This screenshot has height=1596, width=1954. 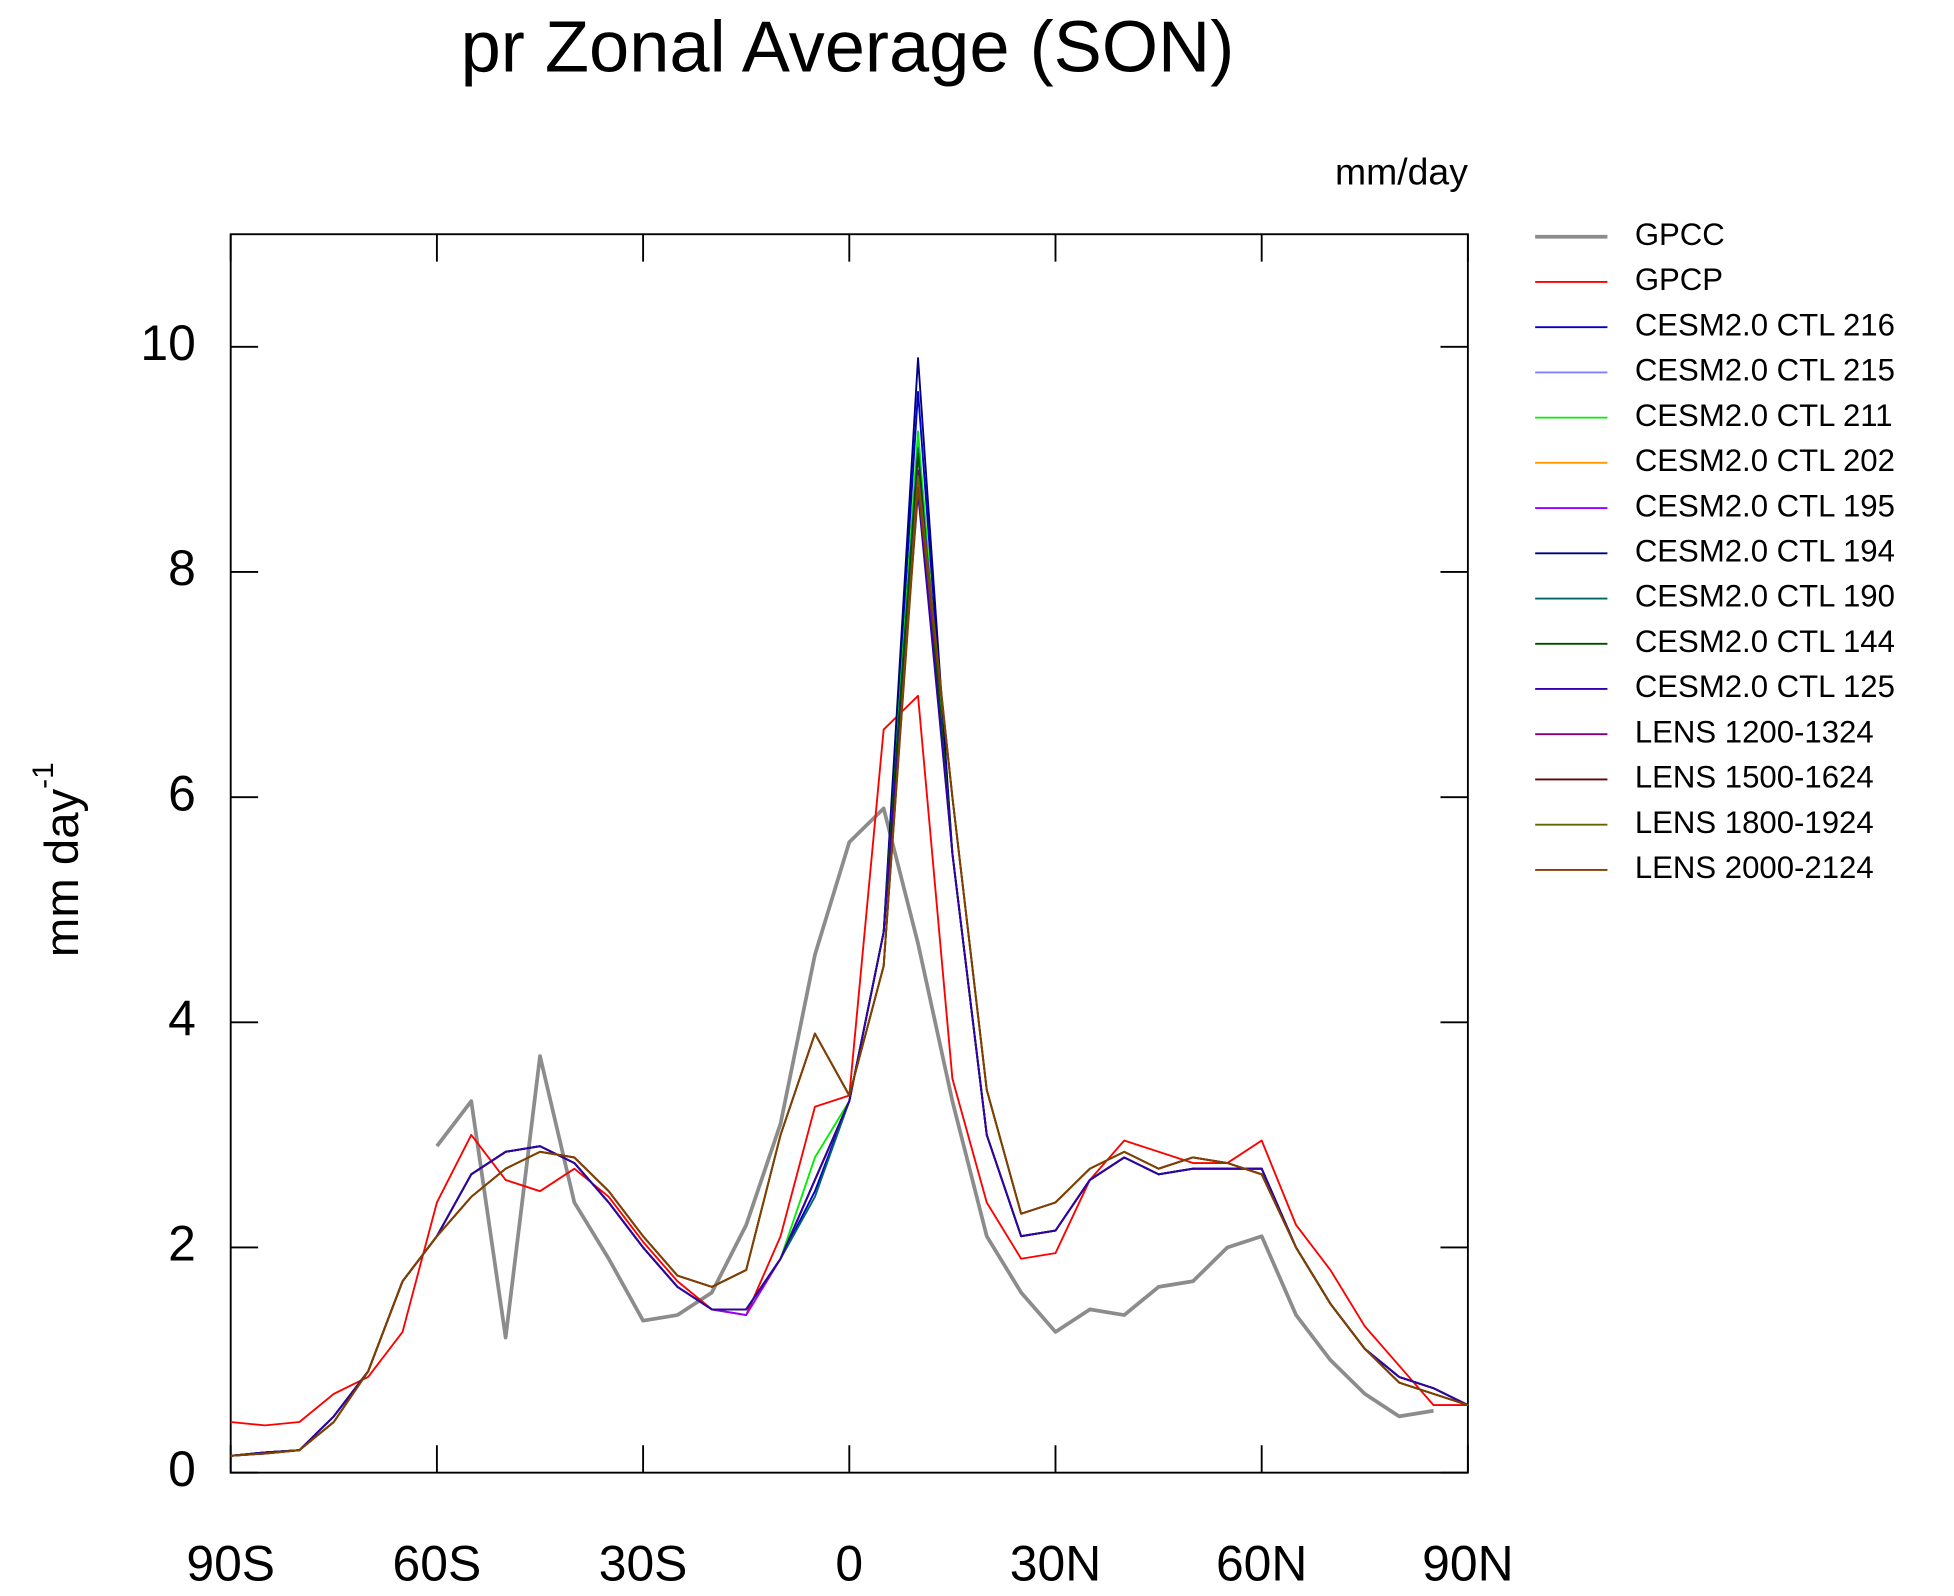 I want to click on x-tick-label: 30S, so click(x=643, y=1564).